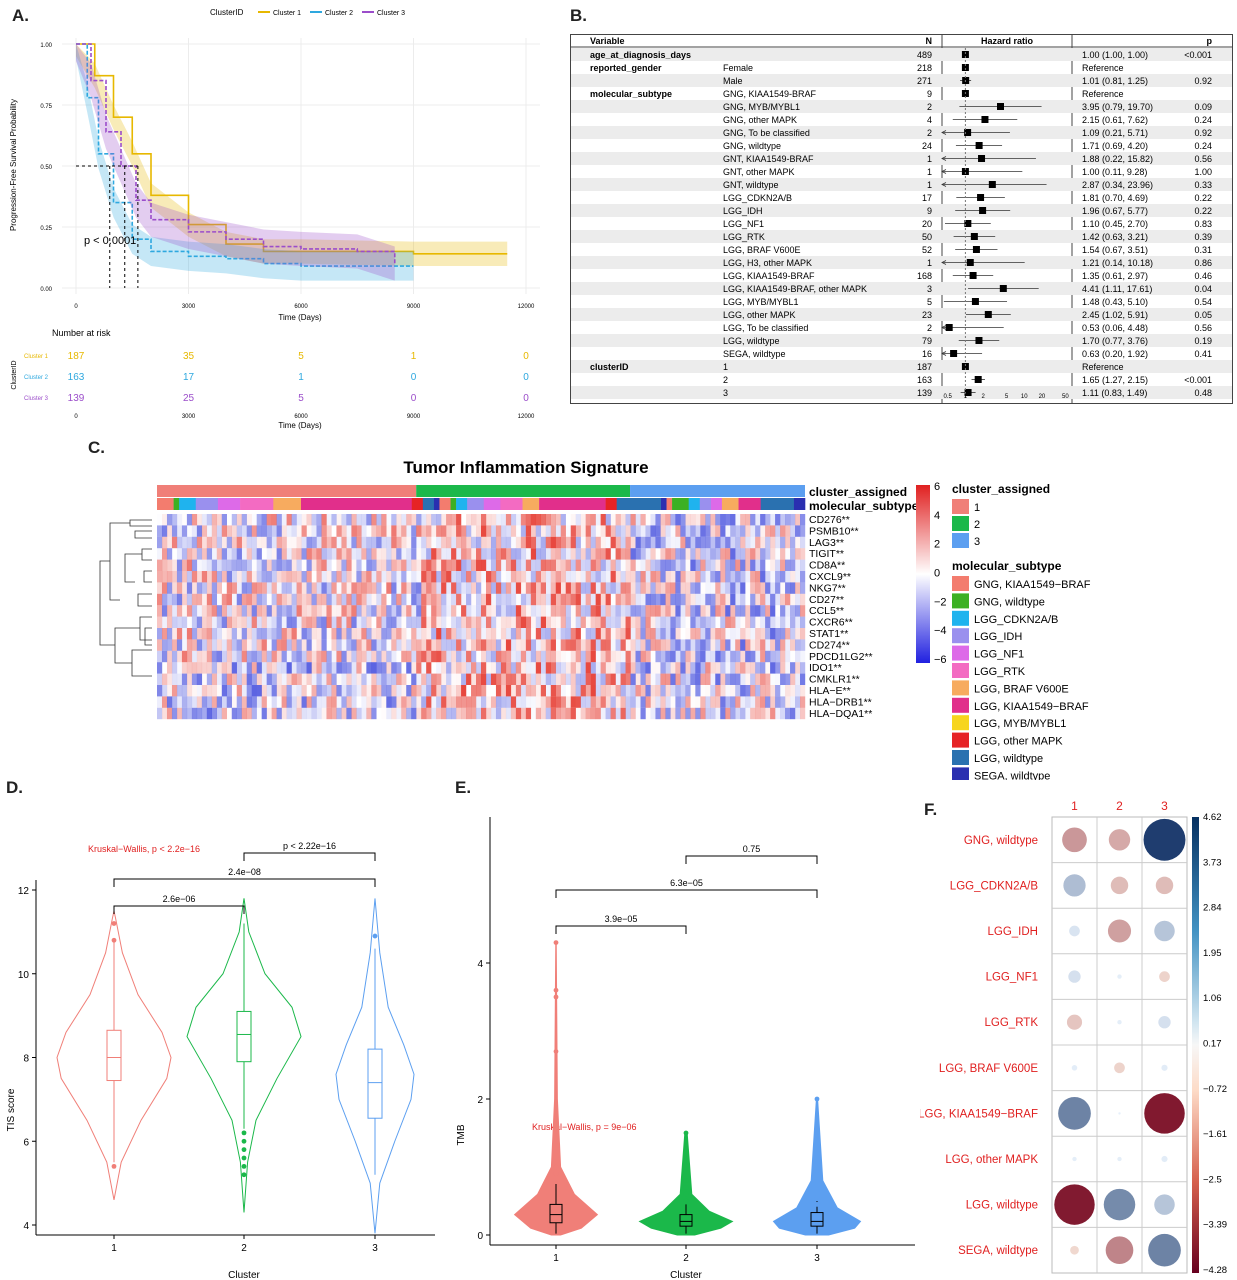 The image size is (1237, 1280). I want to click on forest-row-bg, so click(901, 392).